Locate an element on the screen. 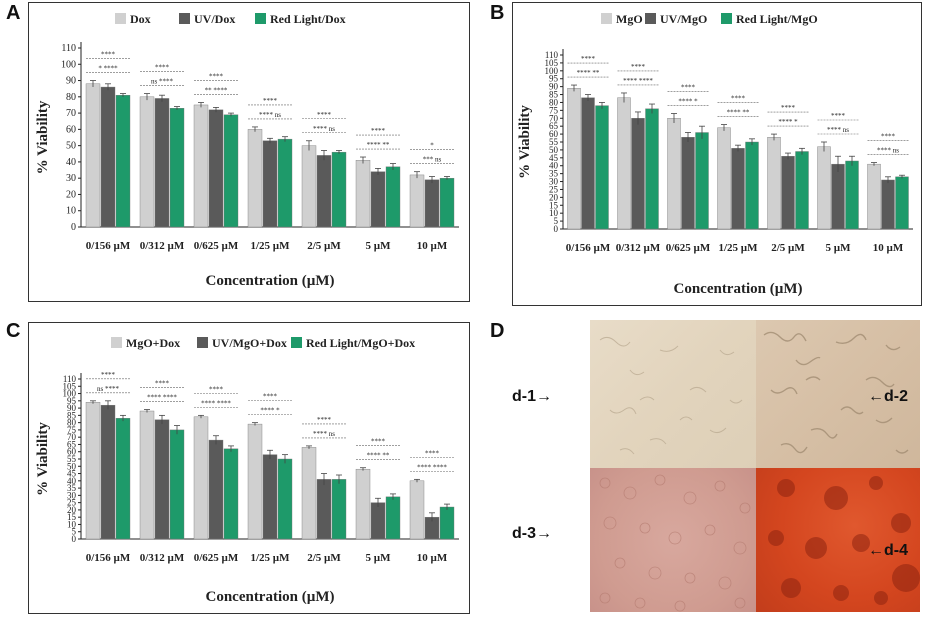  sig-mark-text: **** ns is located at coordinates (324, 129).